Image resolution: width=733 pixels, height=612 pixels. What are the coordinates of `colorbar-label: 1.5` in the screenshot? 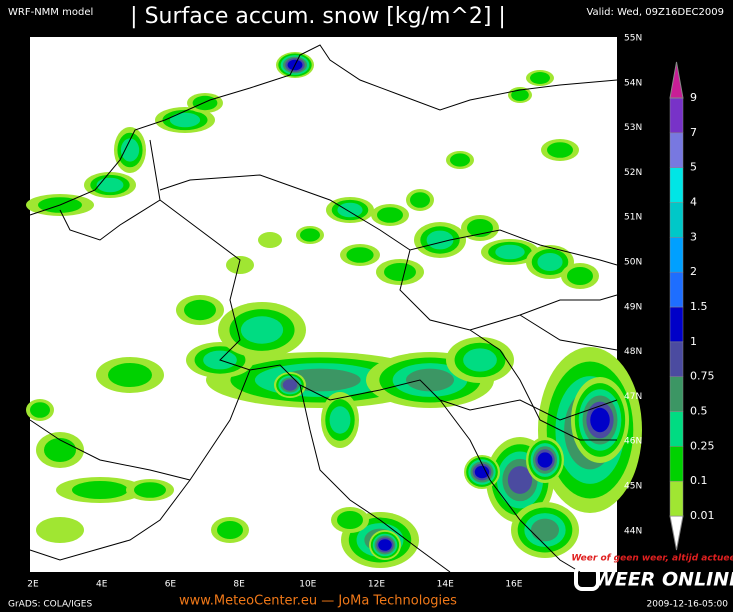 It's located at (699, 306).